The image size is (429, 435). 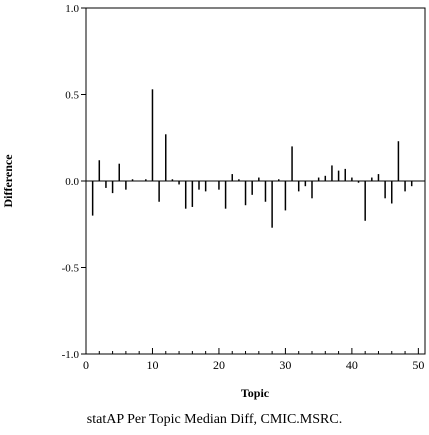 What do you see at coordinates (152, 365) in the screenshot?
I see `x-tick-label: 10` at bounding box center [152, 365].